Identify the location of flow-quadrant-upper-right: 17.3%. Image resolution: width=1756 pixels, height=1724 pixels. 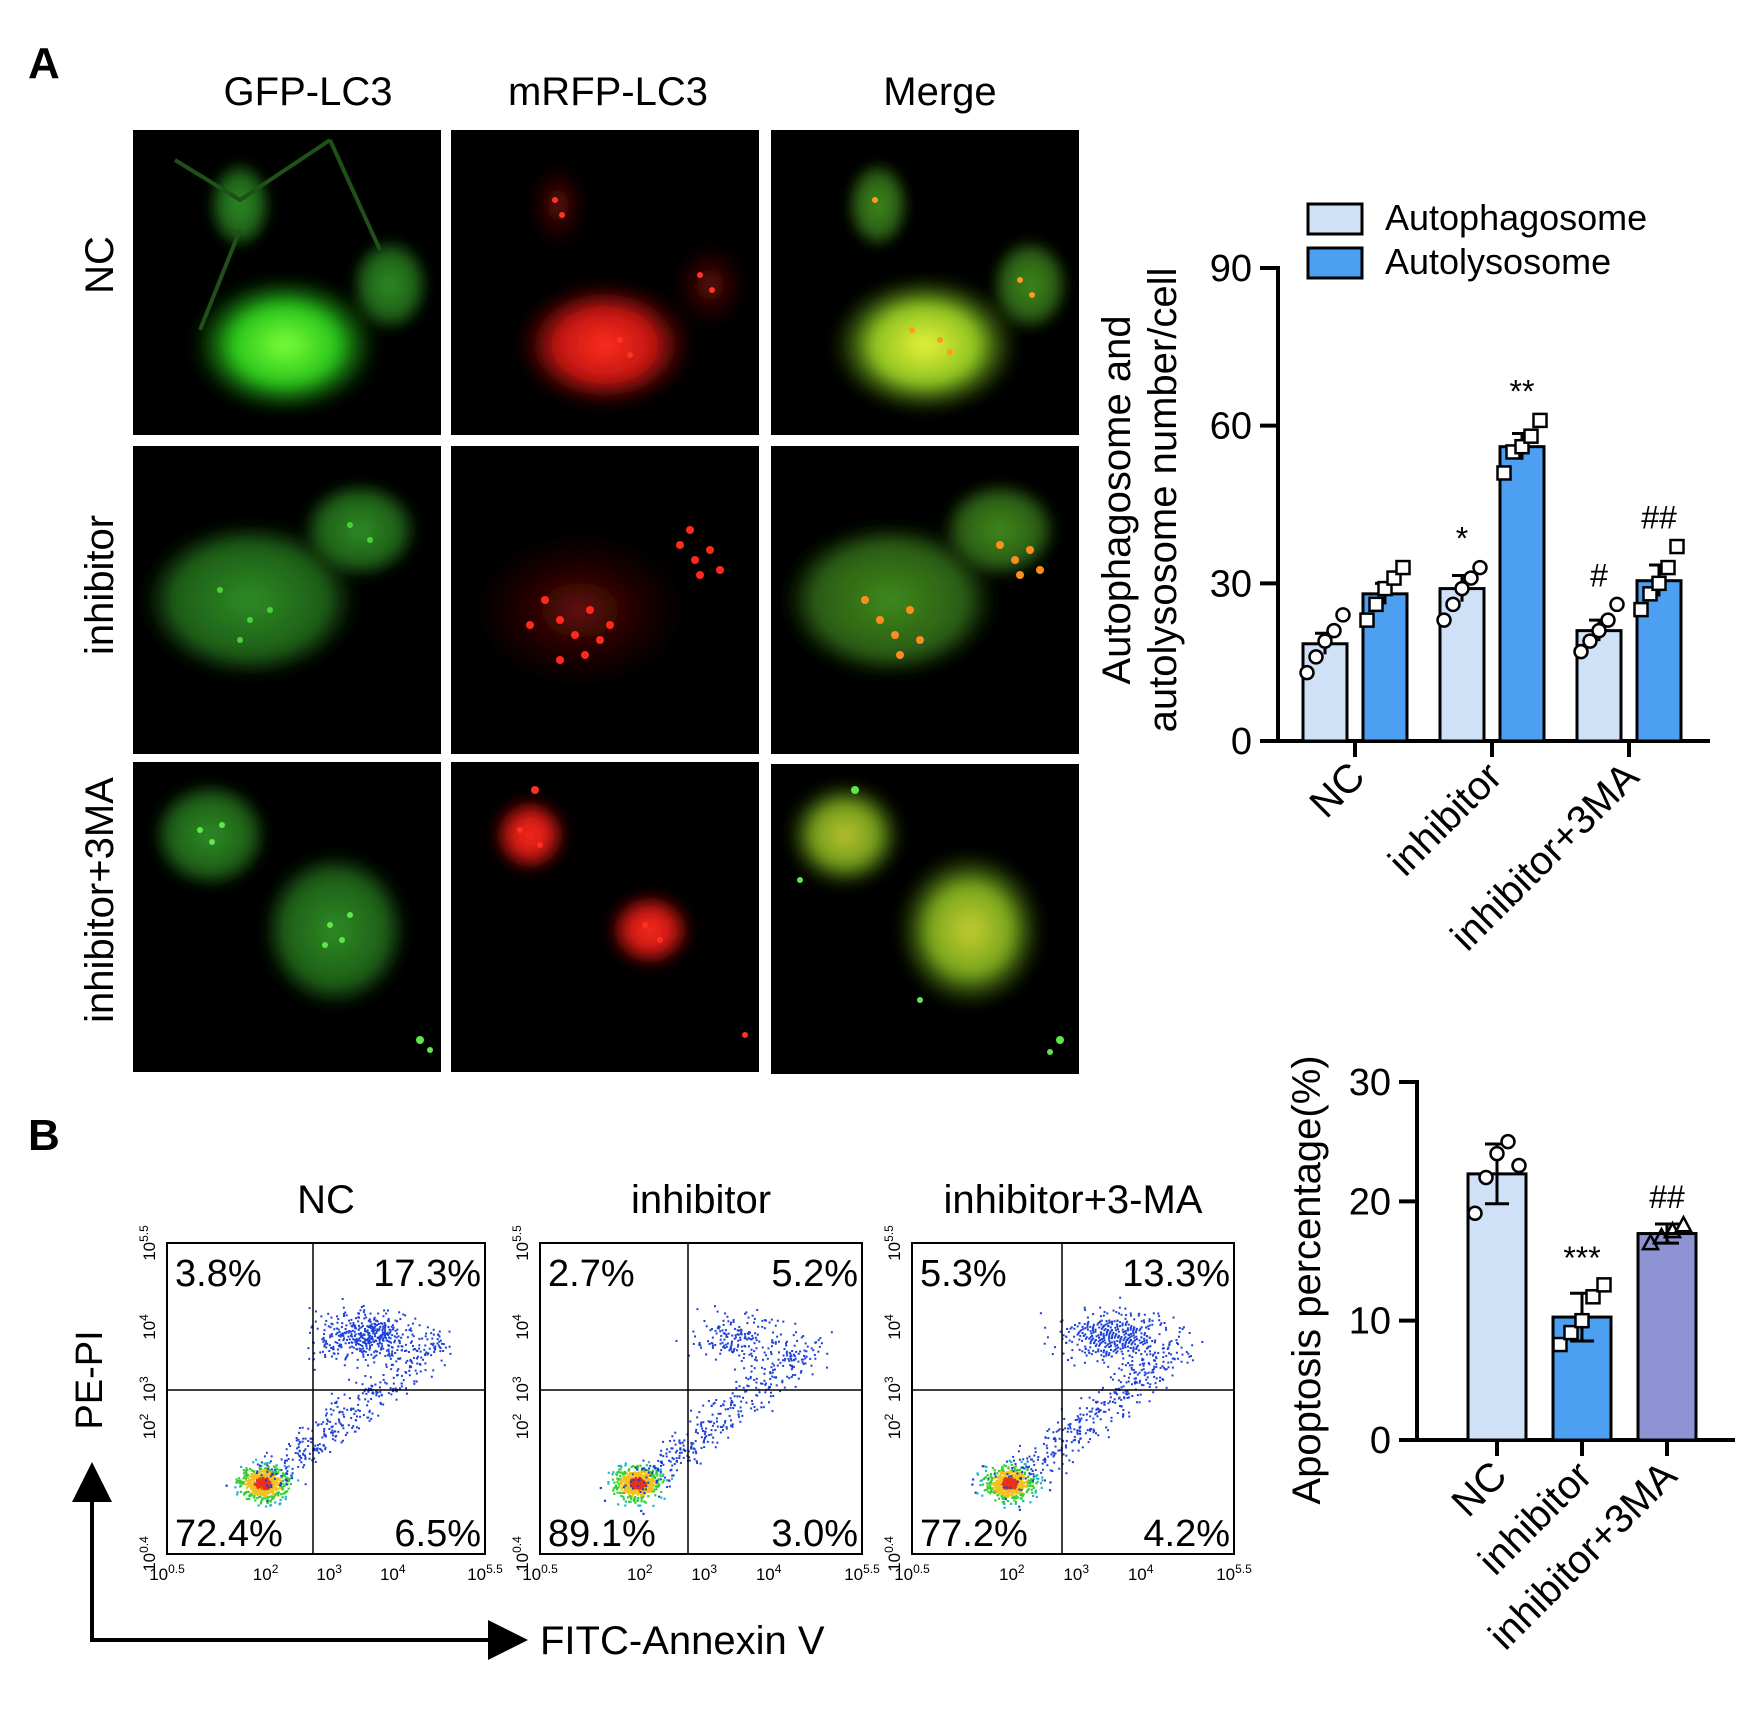
(427, 1274).